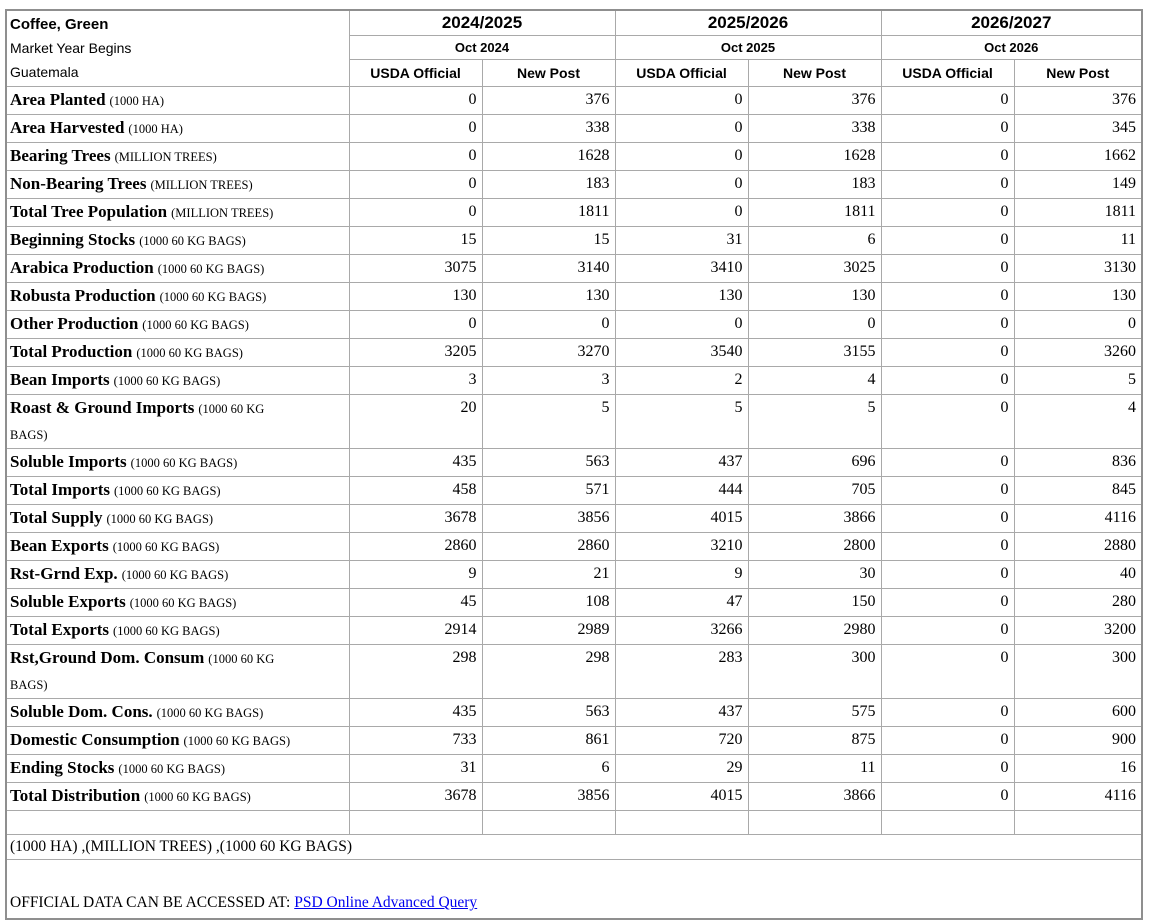 Image resolution: width=1149 pixels, height=920 pixels. What do you see at coordinates (67, 127) in the screenshot?
I see `attribute-label: Area Harvested` at bounding box center [67, 127].